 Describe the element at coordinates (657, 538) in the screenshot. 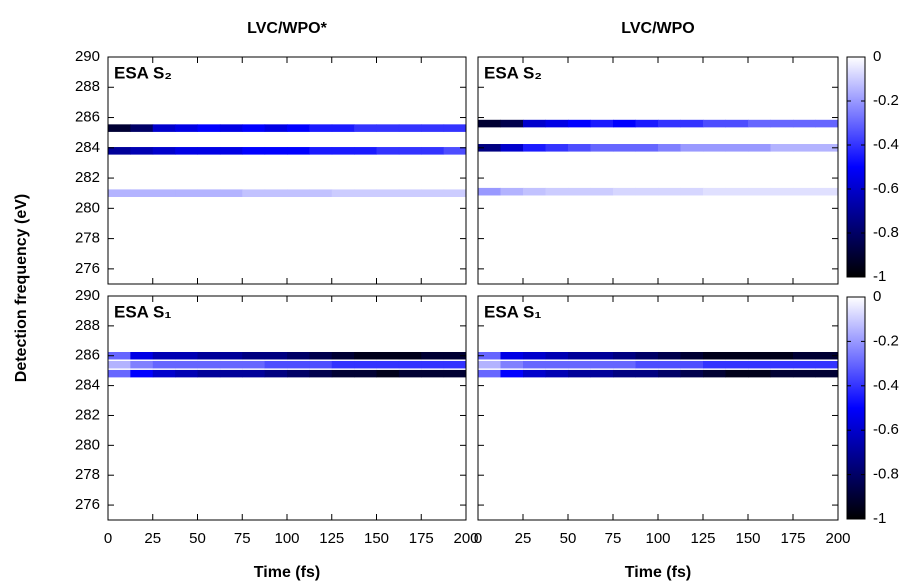

I see `x-tick-label: 100` at that location.